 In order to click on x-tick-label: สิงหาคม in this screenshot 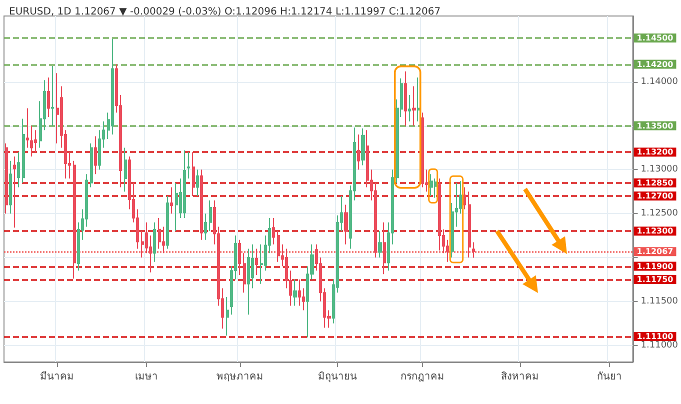, I will do `click(520, 377)`.